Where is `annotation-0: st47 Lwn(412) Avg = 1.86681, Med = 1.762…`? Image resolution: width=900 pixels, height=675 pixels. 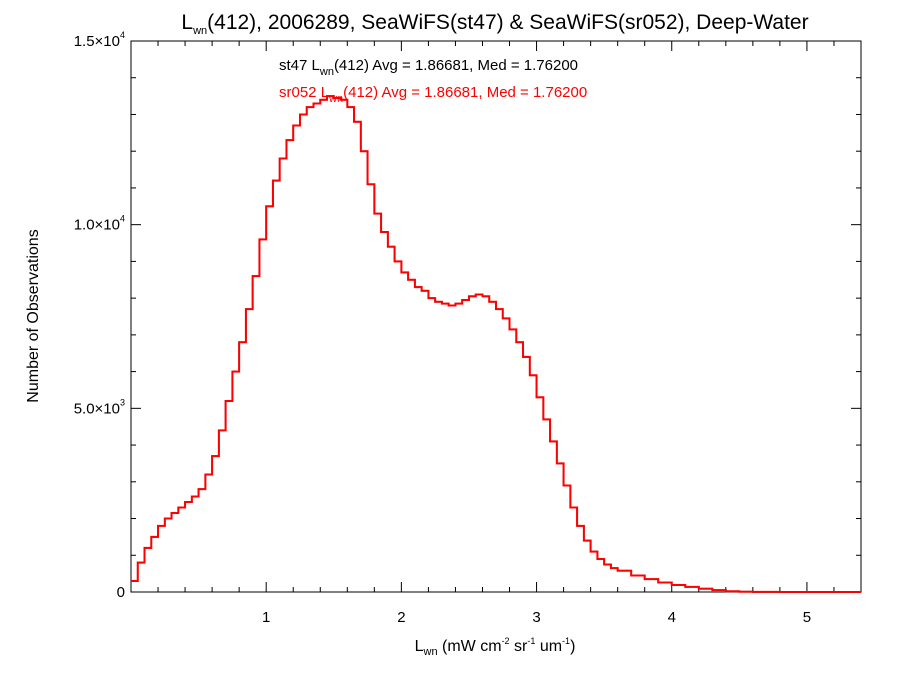
annotation-0: st47 Lwn(412) Avg = 1.86681, Med = 1.762… is located at coordinates (428, 67).